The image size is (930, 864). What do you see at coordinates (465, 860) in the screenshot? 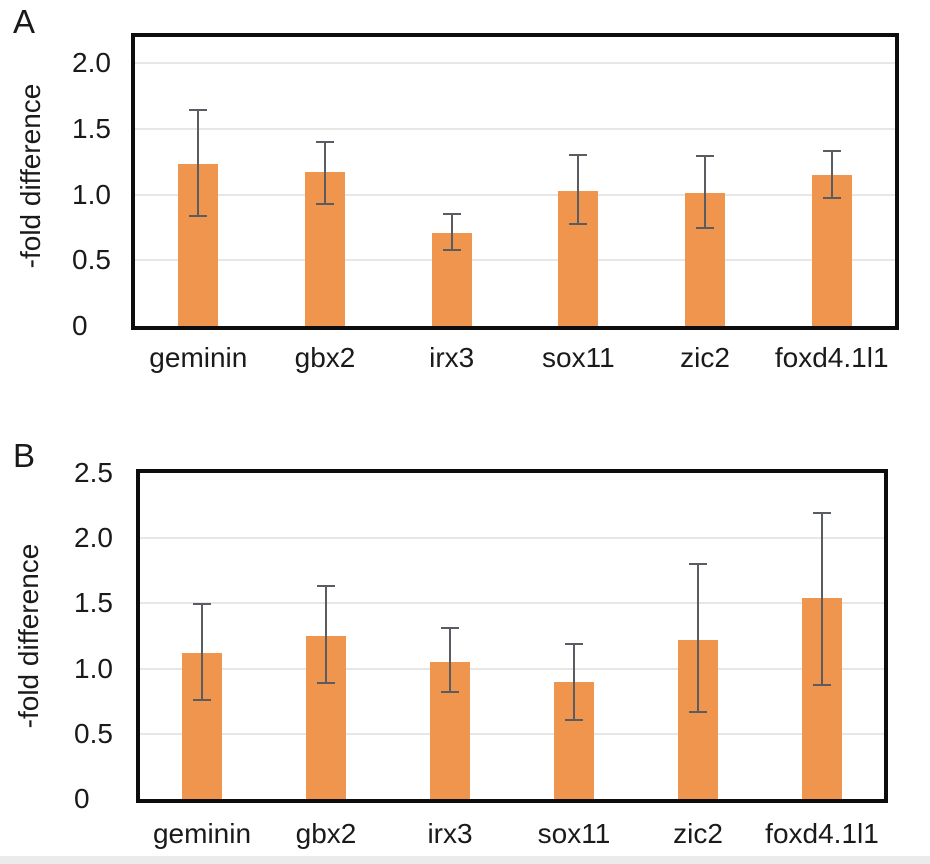
I see `bottom-strip` at bounding box center [465, 860].